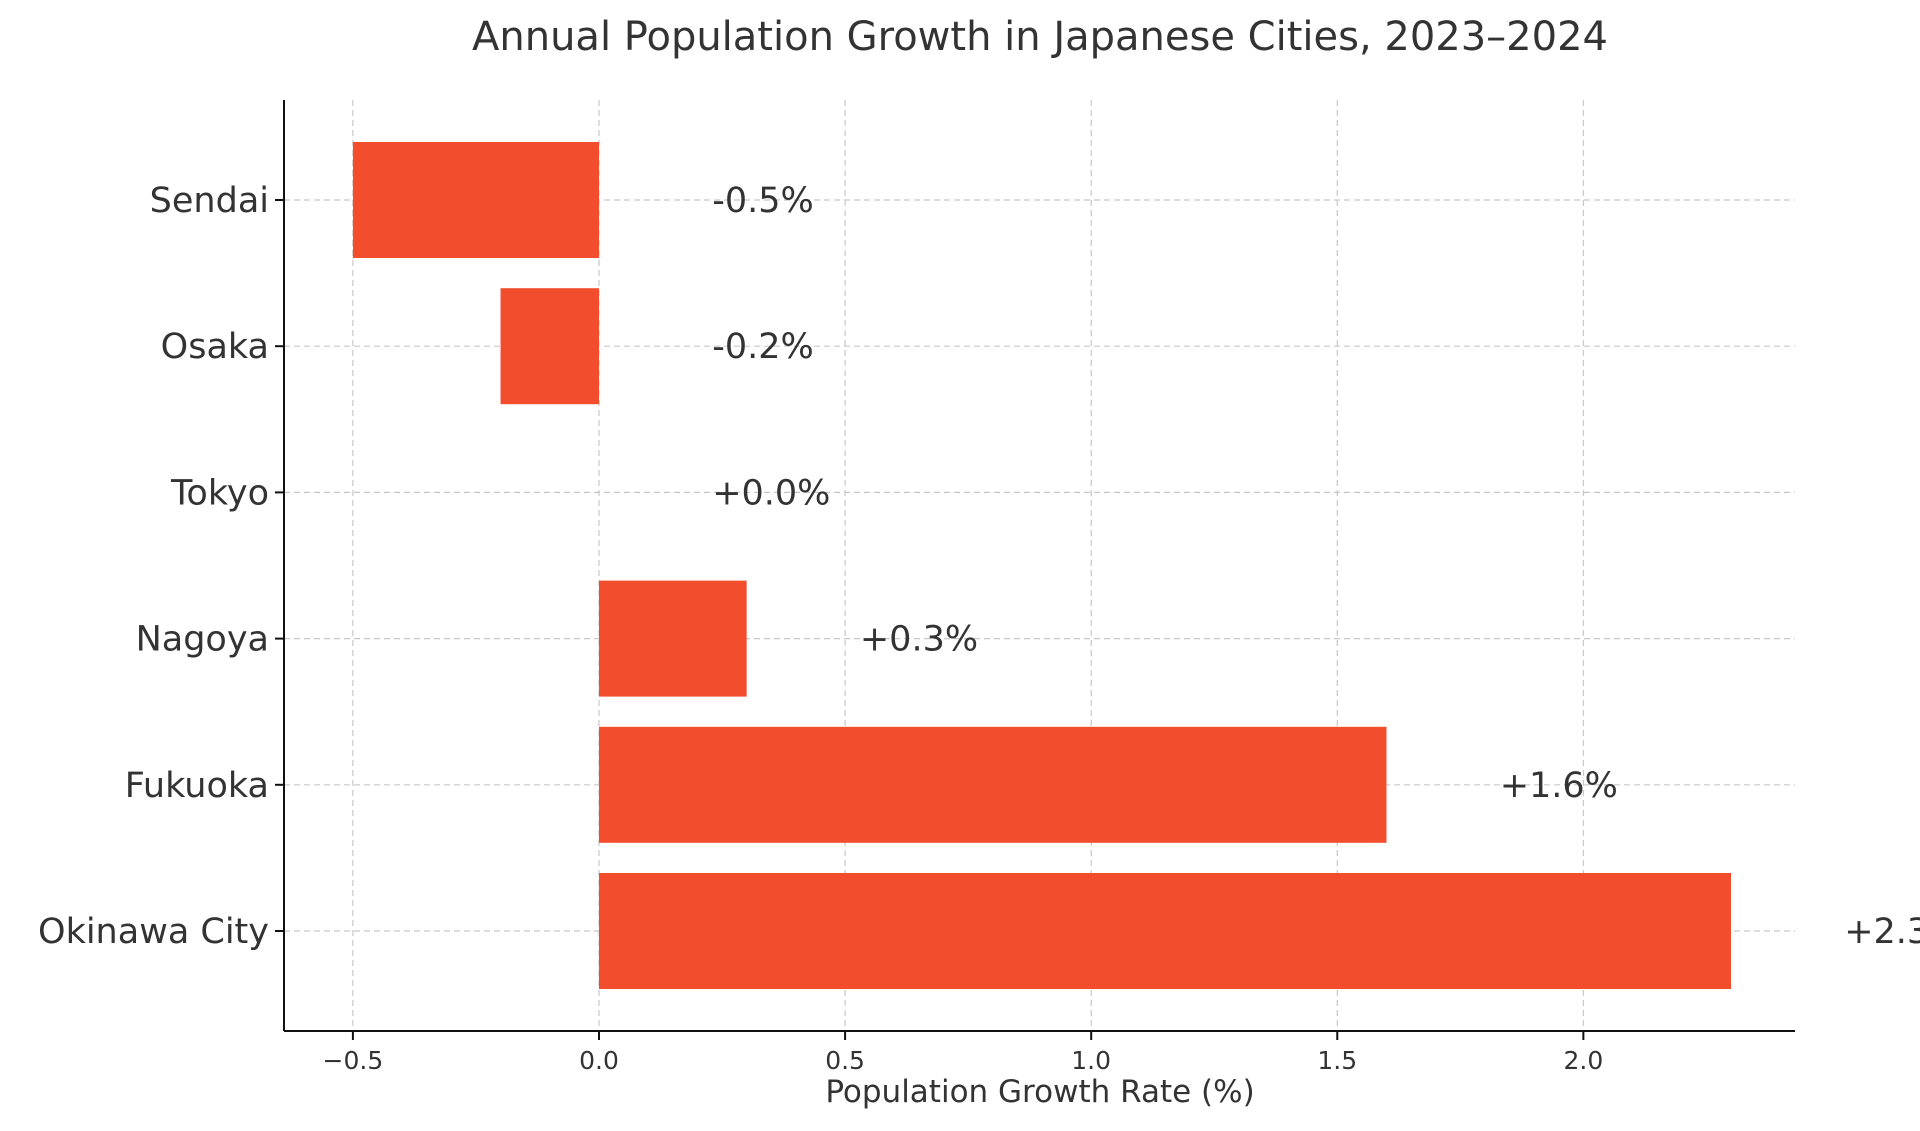  Describe the element at coordinates (992, 784) in the screenshot. I see `bar-fukuoka` at that location.